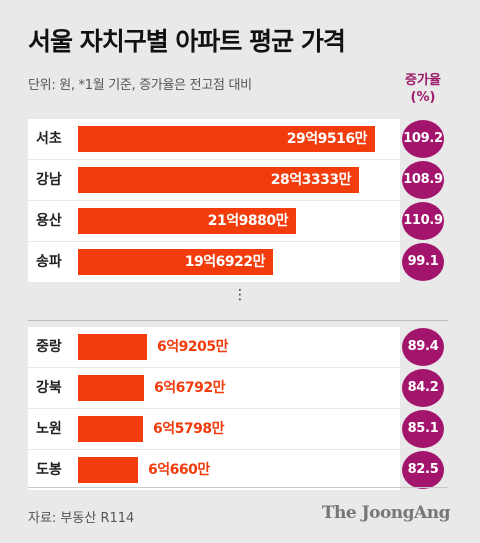 Image resolution: width=480 pixels, height=543 pixels. I want to click on rate-bubble: 99.1, so click(423, 262).